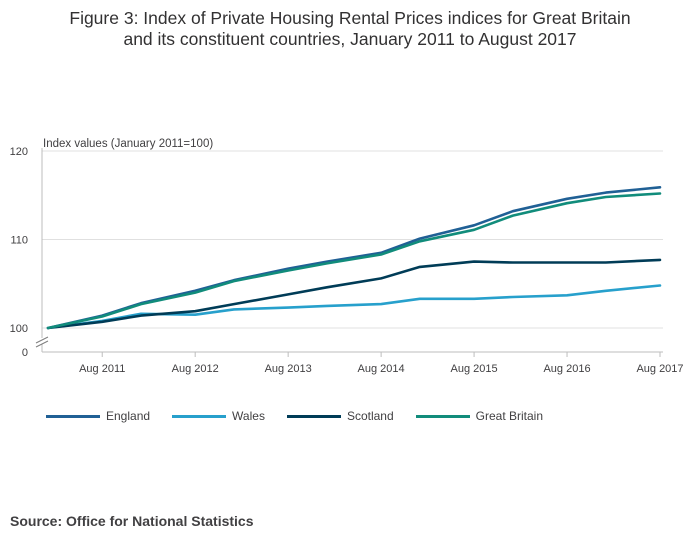  Describe the element at coordinates (474, 369) in the screenshot. I see `x-tick-label-4: Aug 2015` at that location.